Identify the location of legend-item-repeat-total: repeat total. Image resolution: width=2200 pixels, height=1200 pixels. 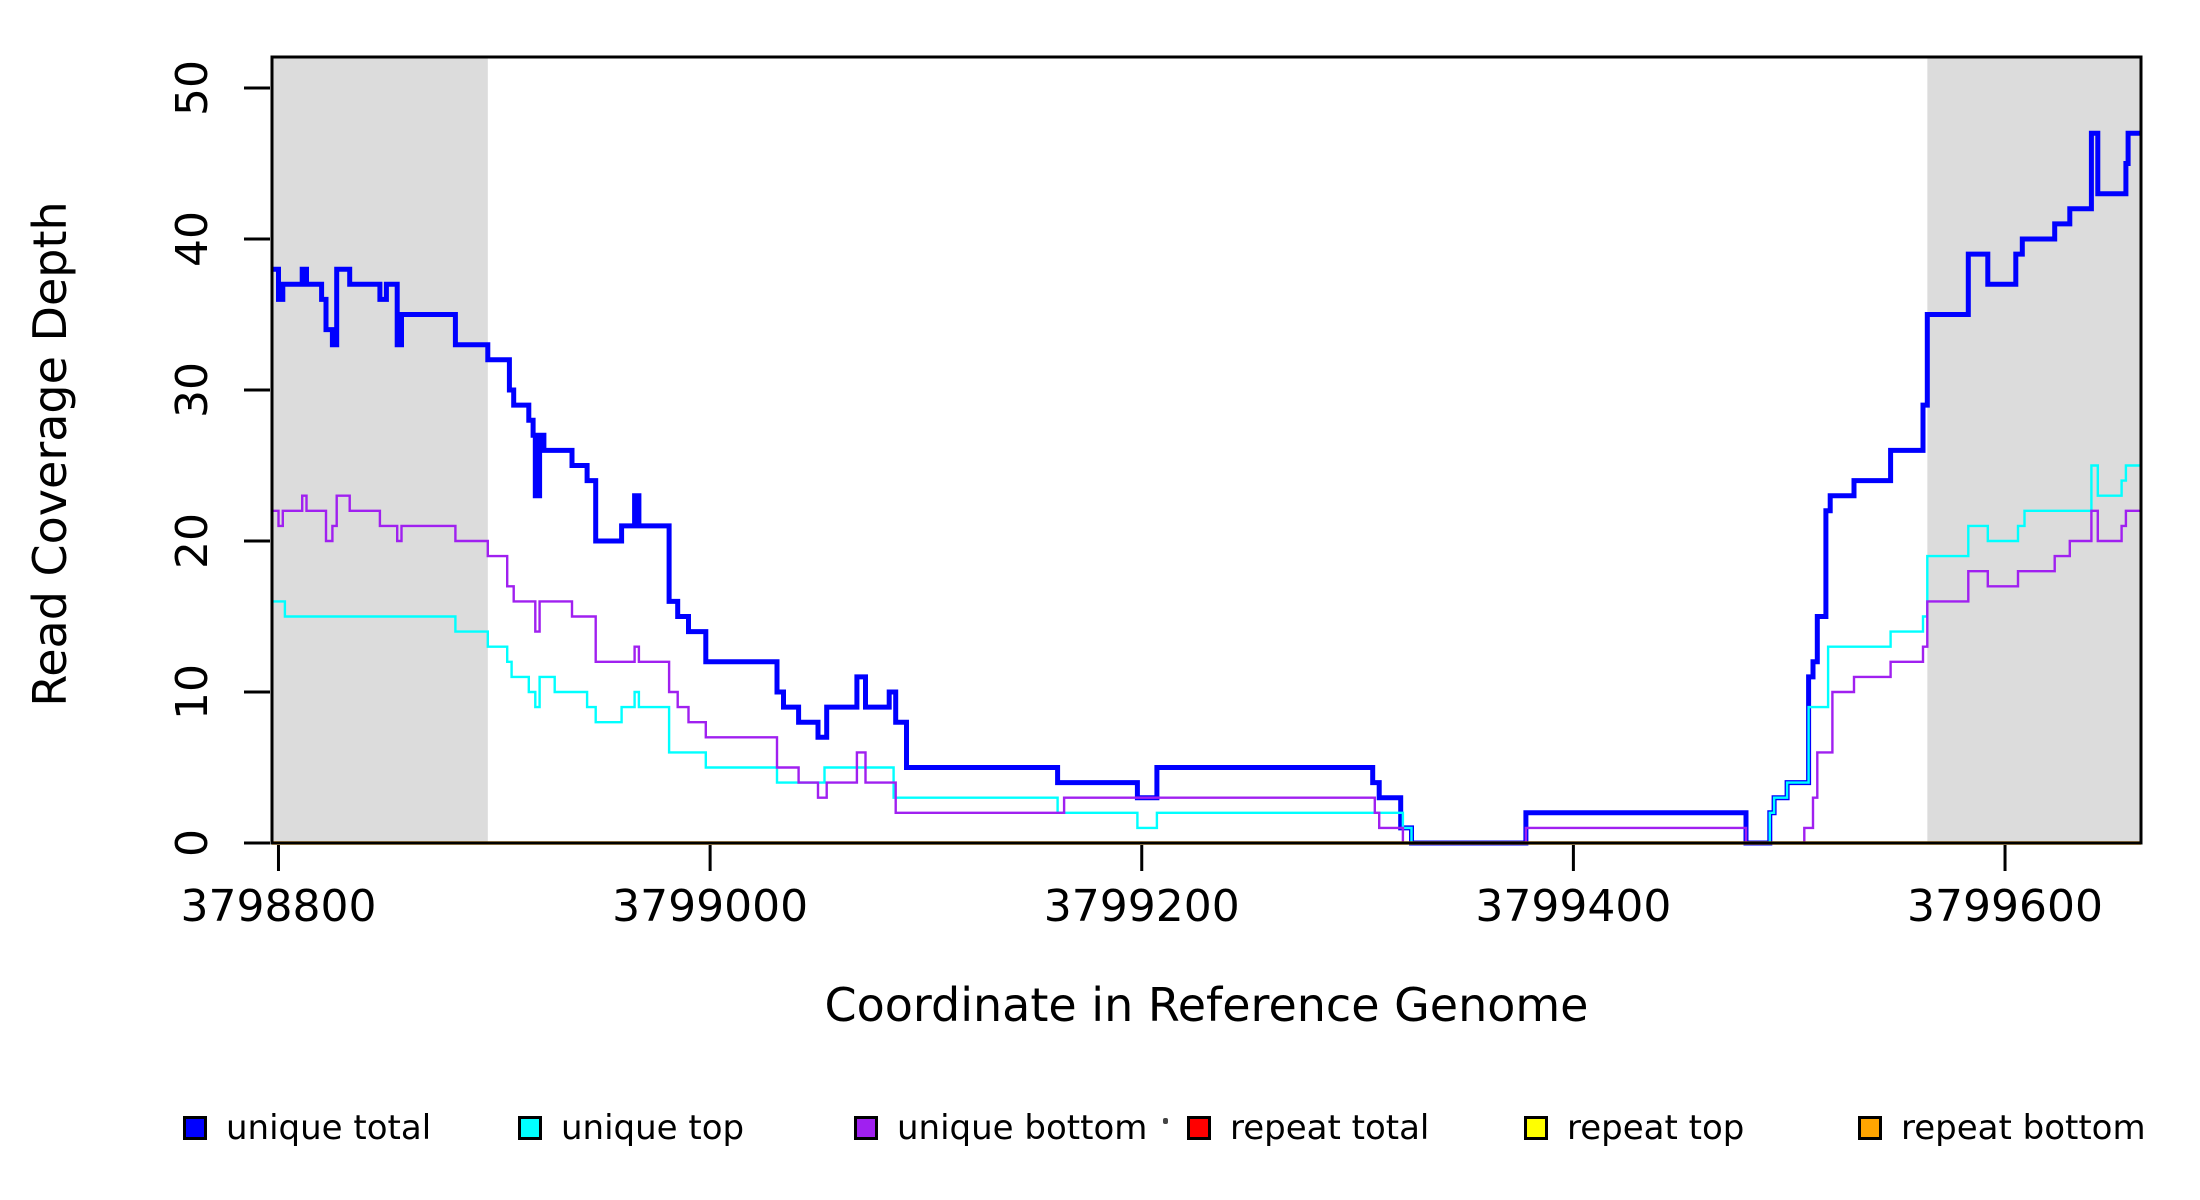
(1308, 1128).